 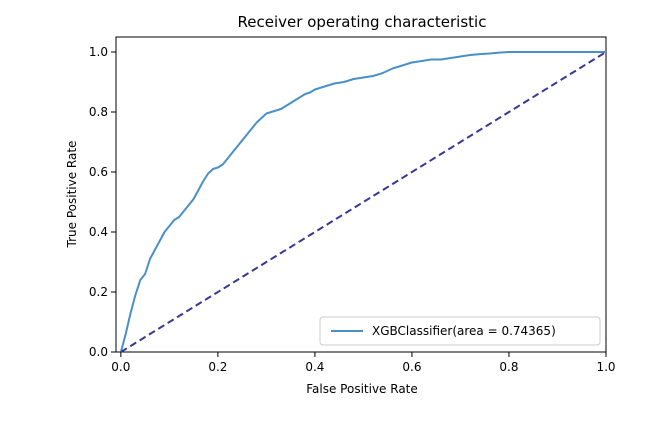 I want to click on legend-label: XGBClassifier(area = 0.74365), so click(x=464, y=331).